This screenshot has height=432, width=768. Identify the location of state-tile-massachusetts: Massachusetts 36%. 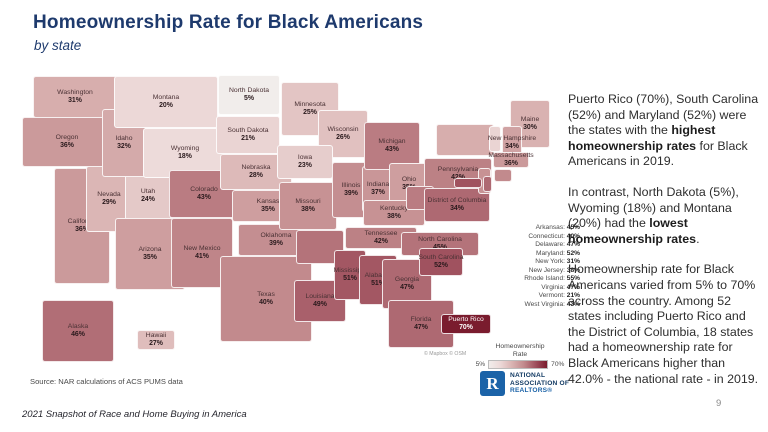
(511, 160).